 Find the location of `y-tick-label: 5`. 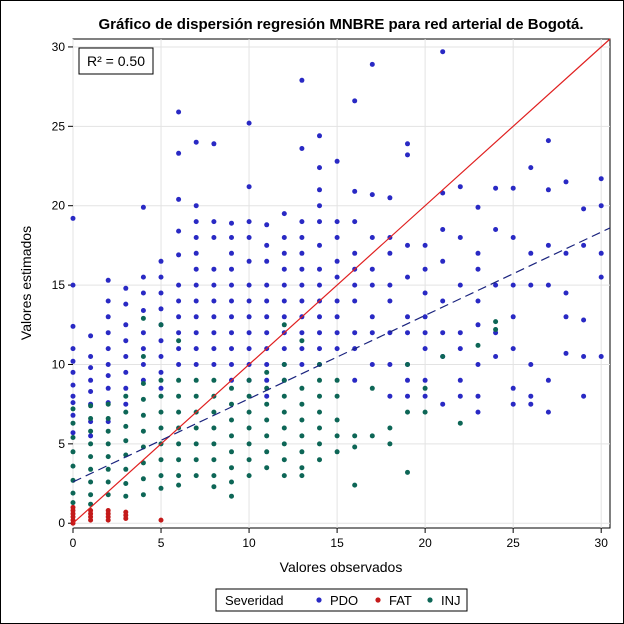

y-tick-label: 5 is located at coordinates (61, 444).